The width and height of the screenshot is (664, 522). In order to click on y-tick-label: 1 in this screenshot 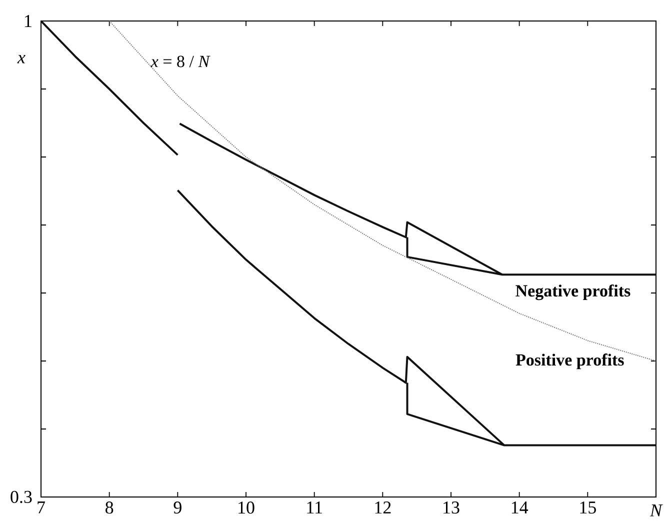, I will do `click(28, 21)`.